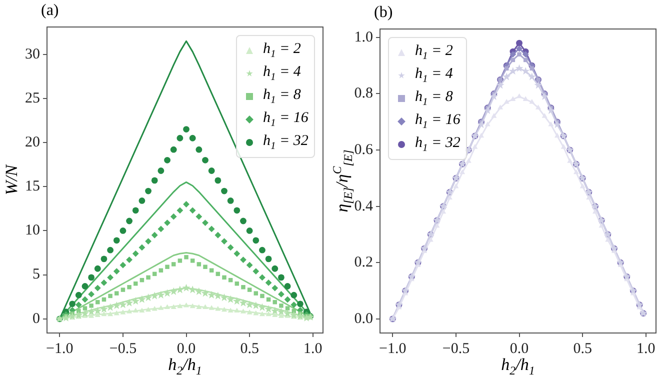 The image size is (664, 380). What do you see at coordinates (50, 11) in the screenshot?
I see `chart-title: (a)` at bounding box center [50, 11].